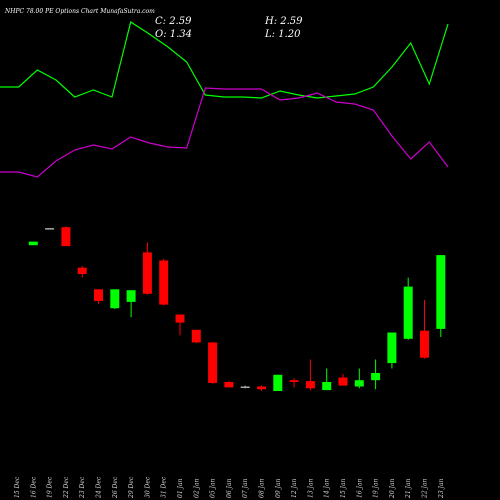 The width and height of the screenshot is (500, 500). I want to click on x-tick-label: 19 Dec, so click(50, 487).